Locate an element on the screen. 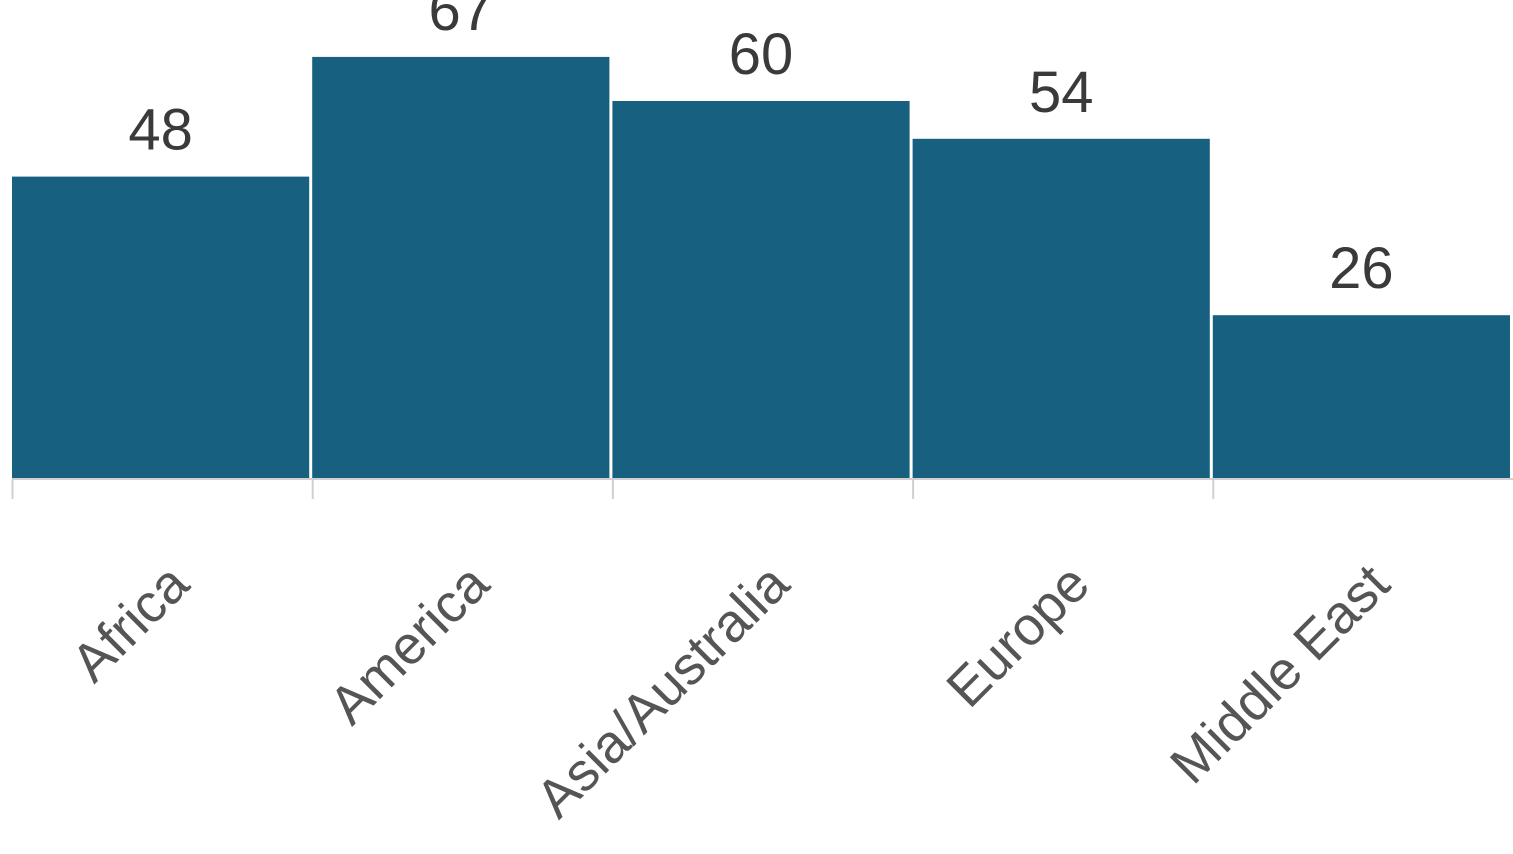 The image size is (1513, 854). bar-africa is located at coordinates (161, 327).